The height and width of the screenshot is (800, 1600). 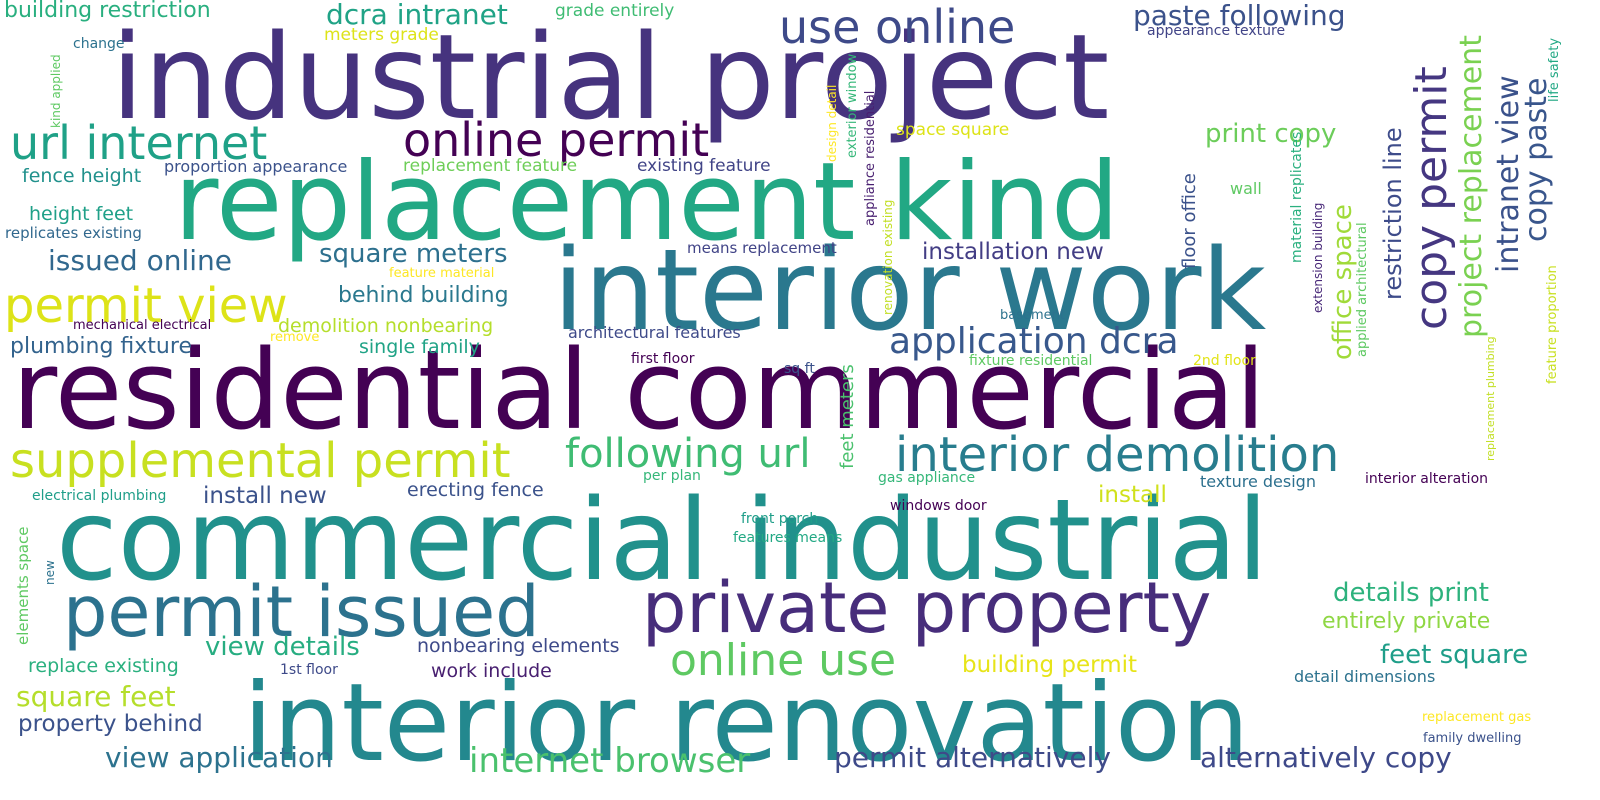 I want to click on word: office space, so click(x=1343, y=282).